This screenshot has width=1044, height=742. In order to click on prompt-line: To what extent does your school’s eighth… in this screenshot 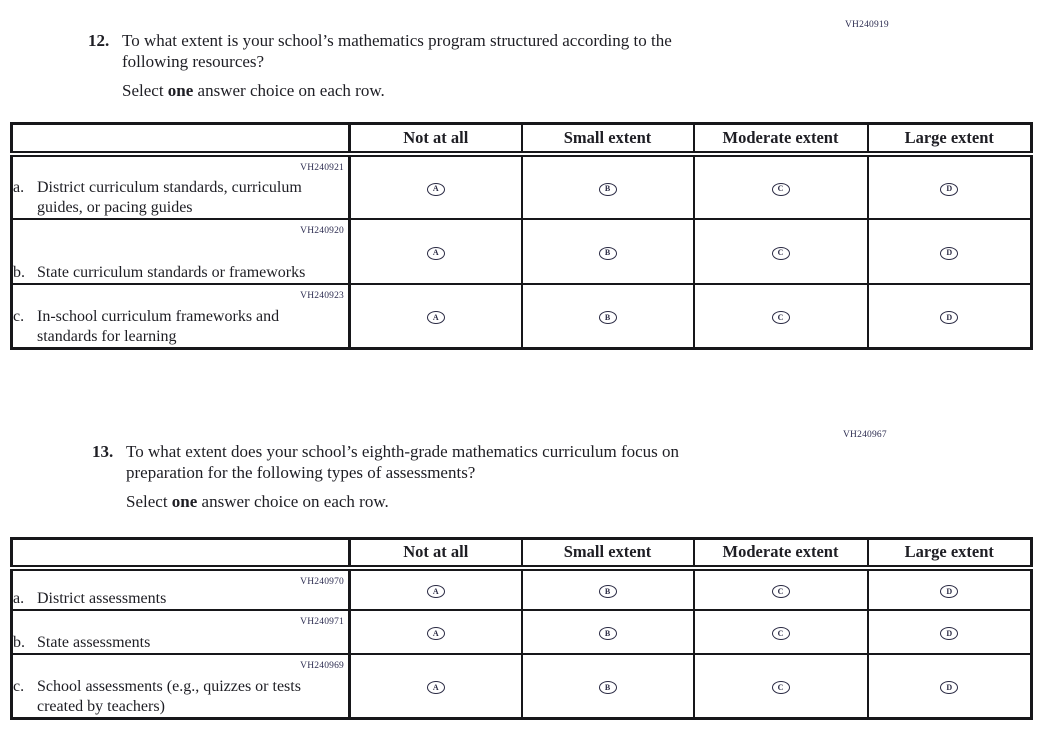, I will do `click(403, 451)`.